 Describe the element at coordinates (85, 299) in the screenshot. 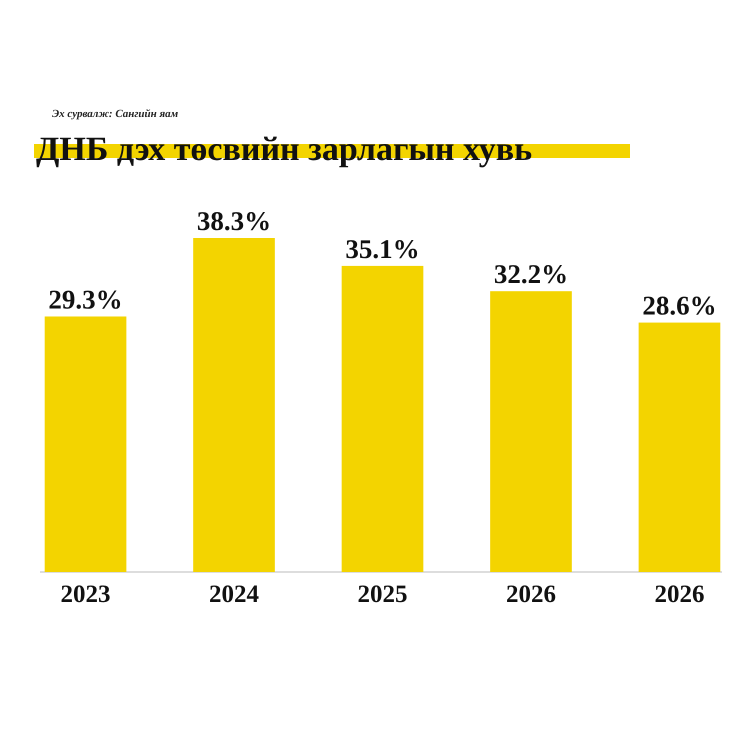

I see `data-label: 29.3%` at that location.